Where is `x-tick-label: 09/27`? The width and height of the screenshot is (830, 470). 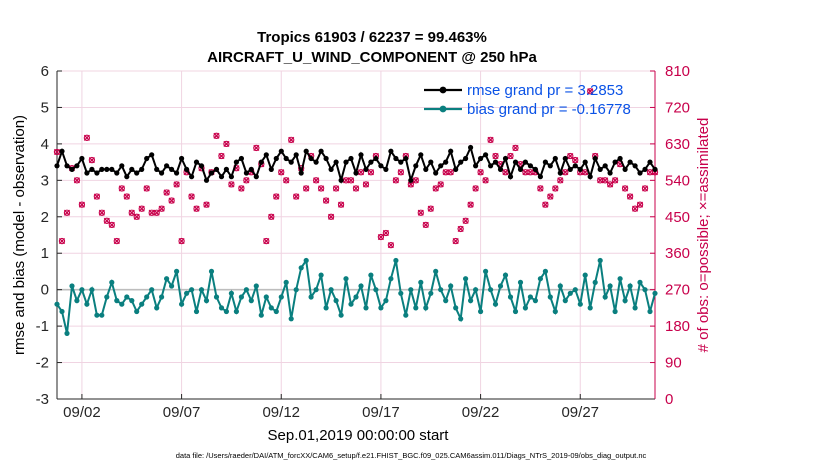 x-tick-label: 09/27 is located at coordinates (580, 412).